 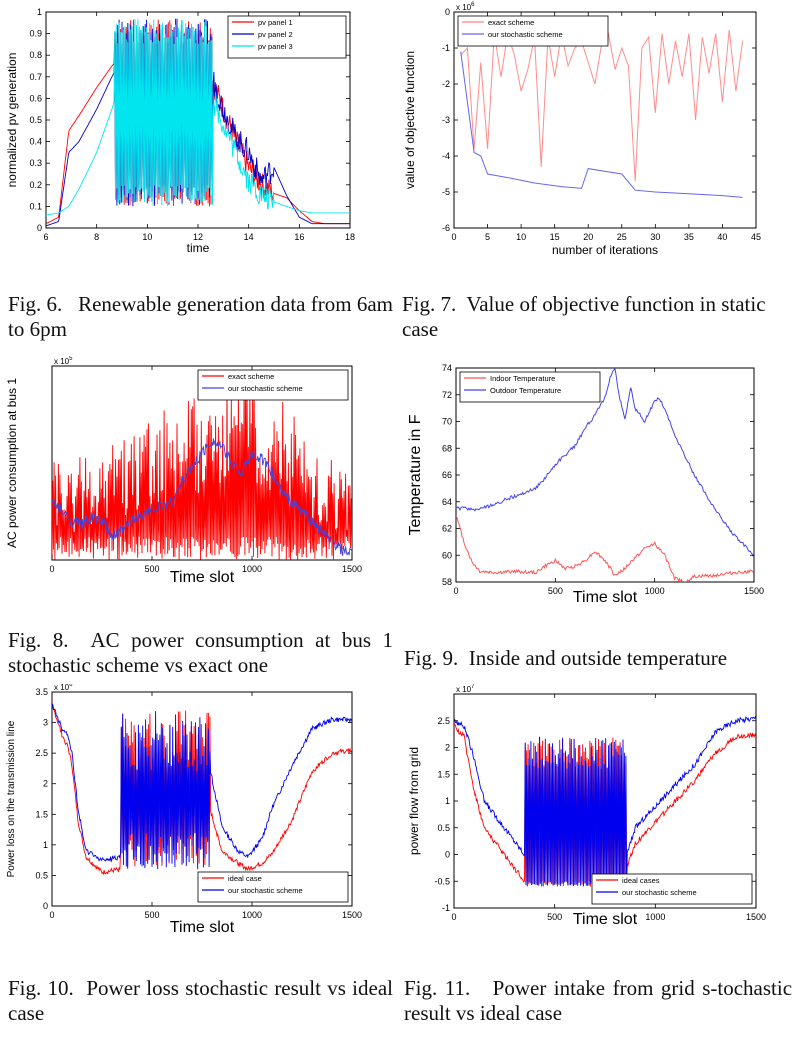 I want to click on fig6-ytick-label: 1, so click(x=39, y=12).